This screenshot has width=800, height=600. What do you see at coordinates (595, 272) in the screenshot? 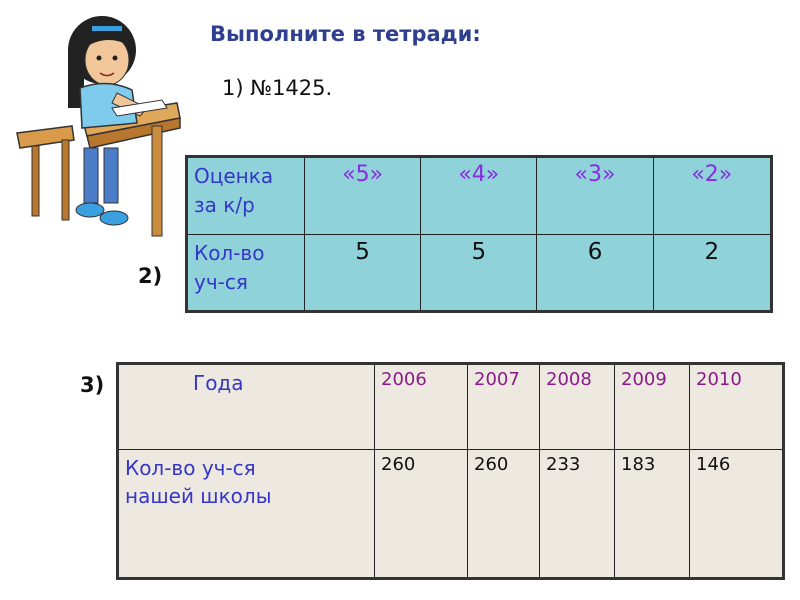
I see `count-cell: 6` at bounding box center [595, 272].